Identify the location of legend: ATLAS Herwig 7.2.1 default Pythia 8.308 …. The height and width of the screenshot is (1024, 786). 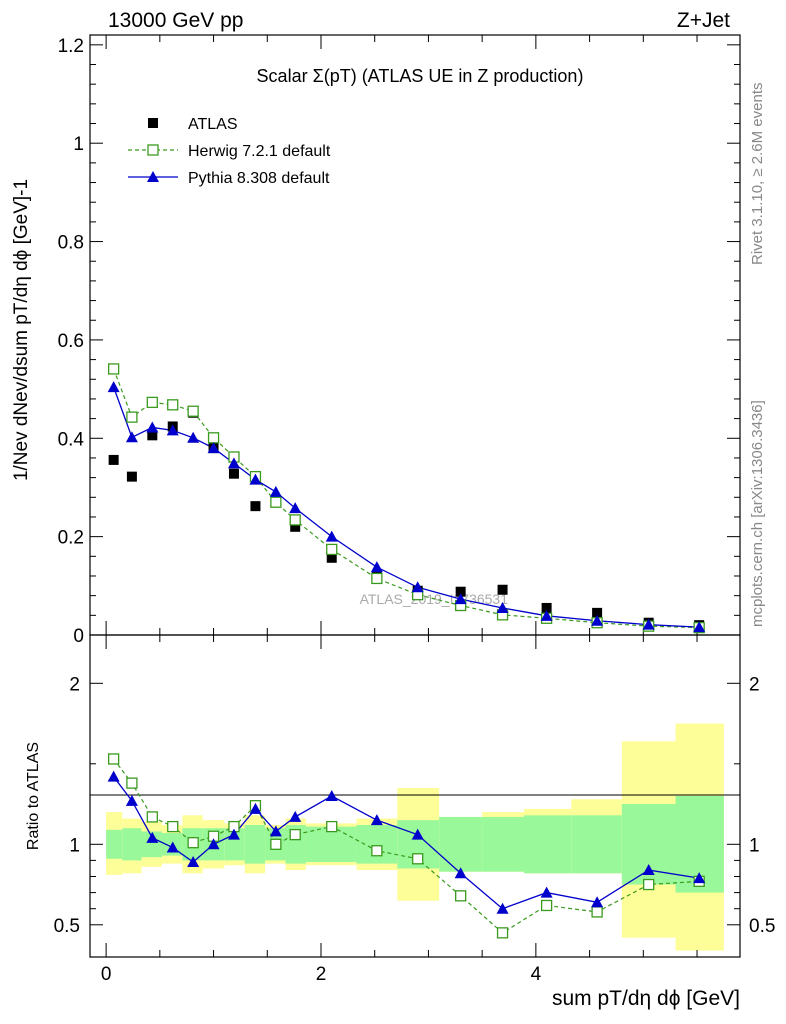
(229, 151).